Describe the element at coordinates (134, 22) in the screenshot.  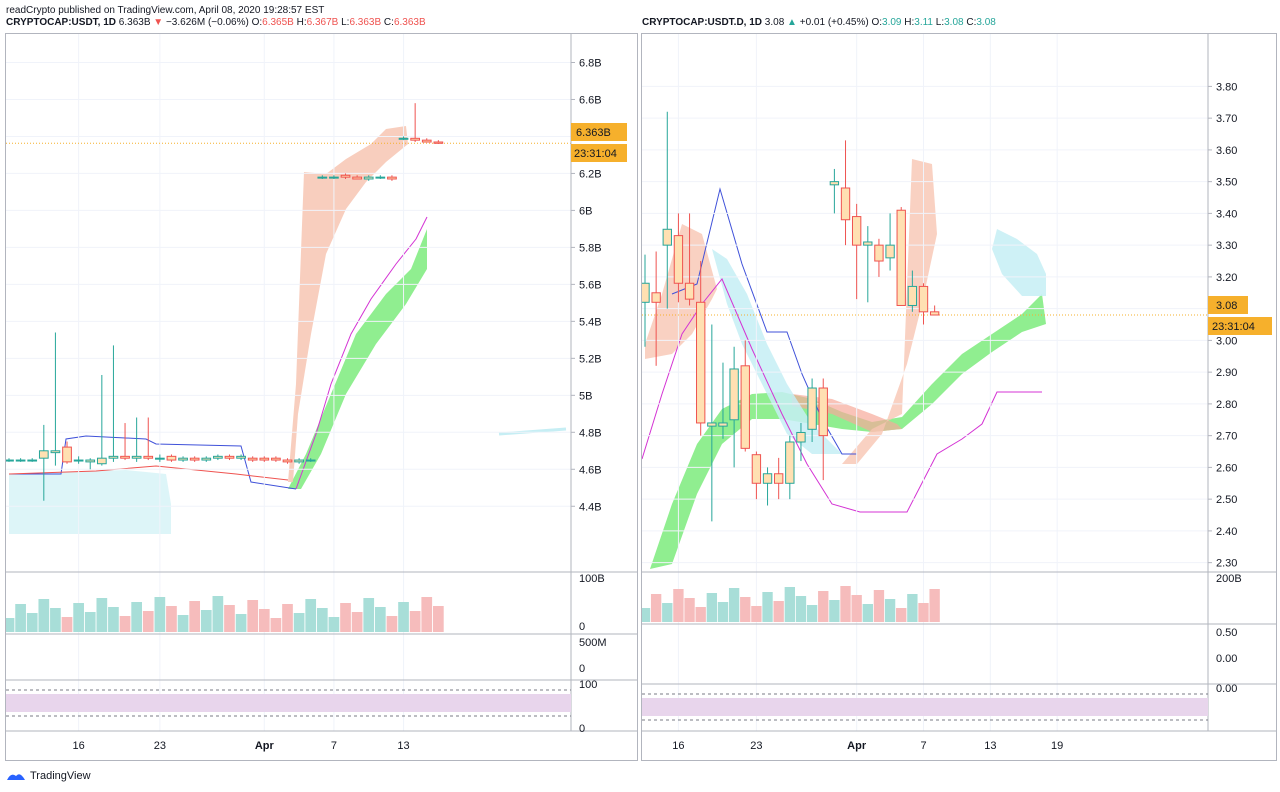
I see `left-last: 6.363B` at that location.